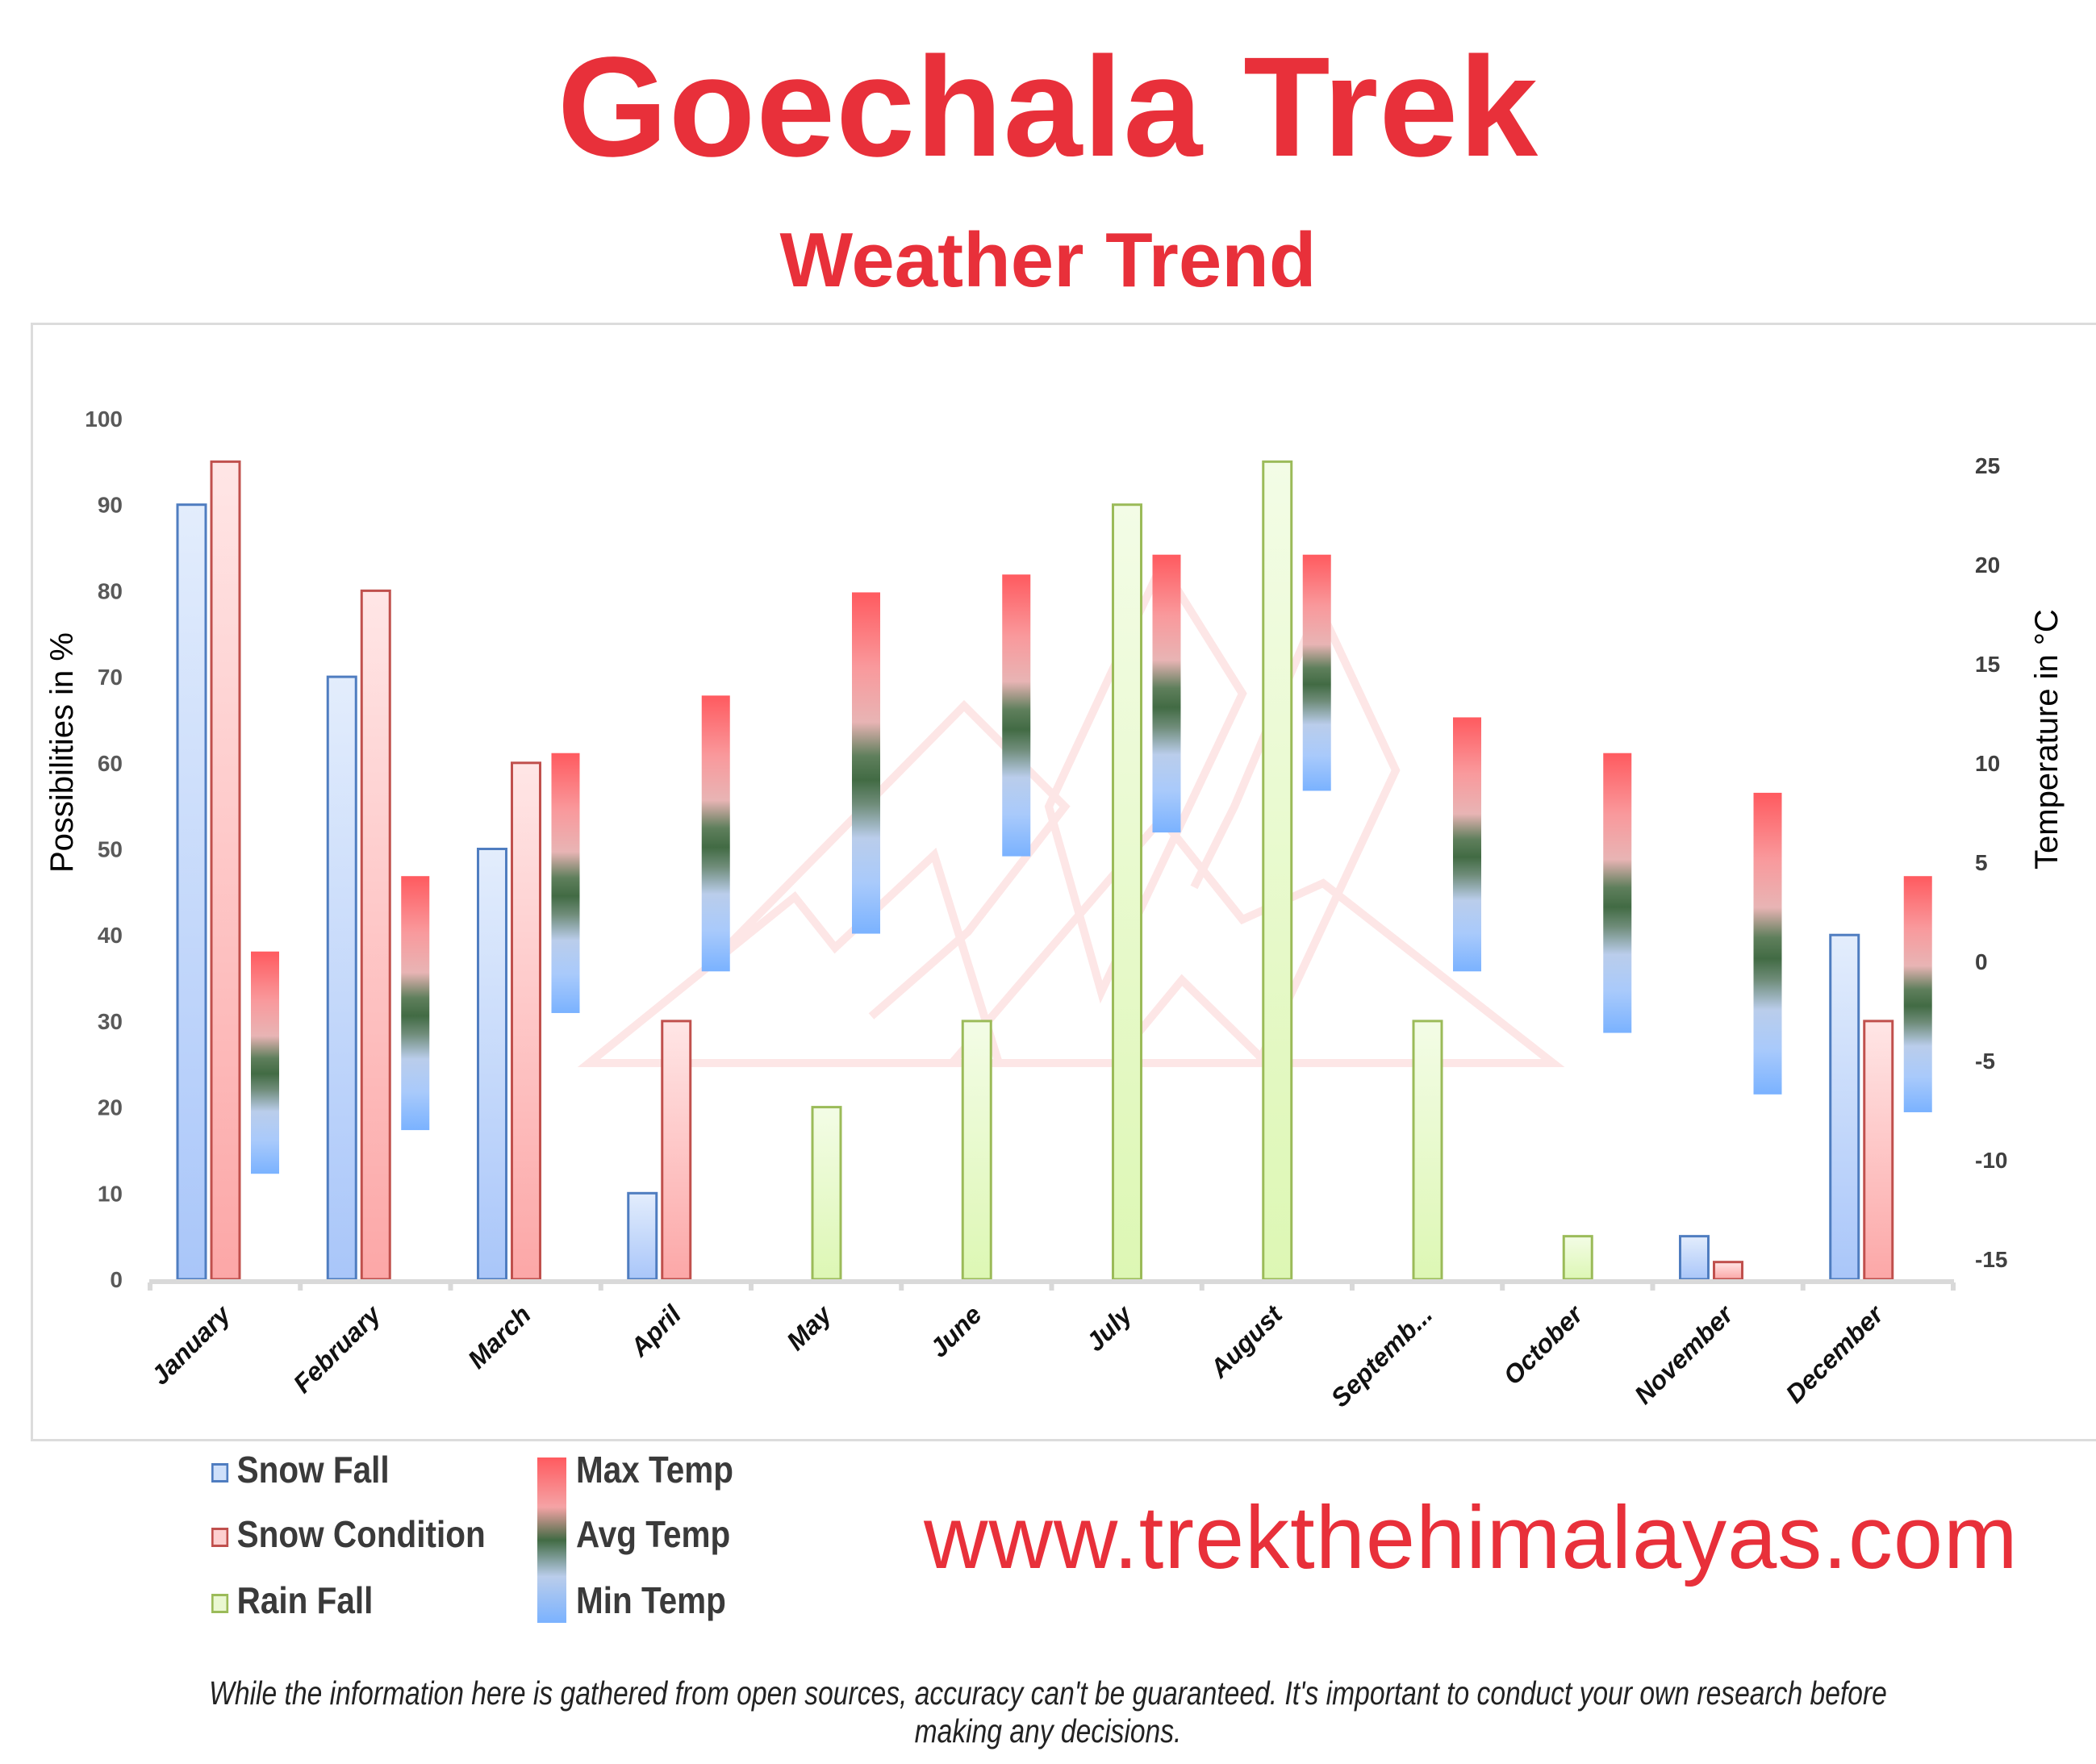 The image size is (2096, 1764). Describe the element at coordinates (1988, 565) in the screenshot. I see `y2-tick-label: 20` at that location.